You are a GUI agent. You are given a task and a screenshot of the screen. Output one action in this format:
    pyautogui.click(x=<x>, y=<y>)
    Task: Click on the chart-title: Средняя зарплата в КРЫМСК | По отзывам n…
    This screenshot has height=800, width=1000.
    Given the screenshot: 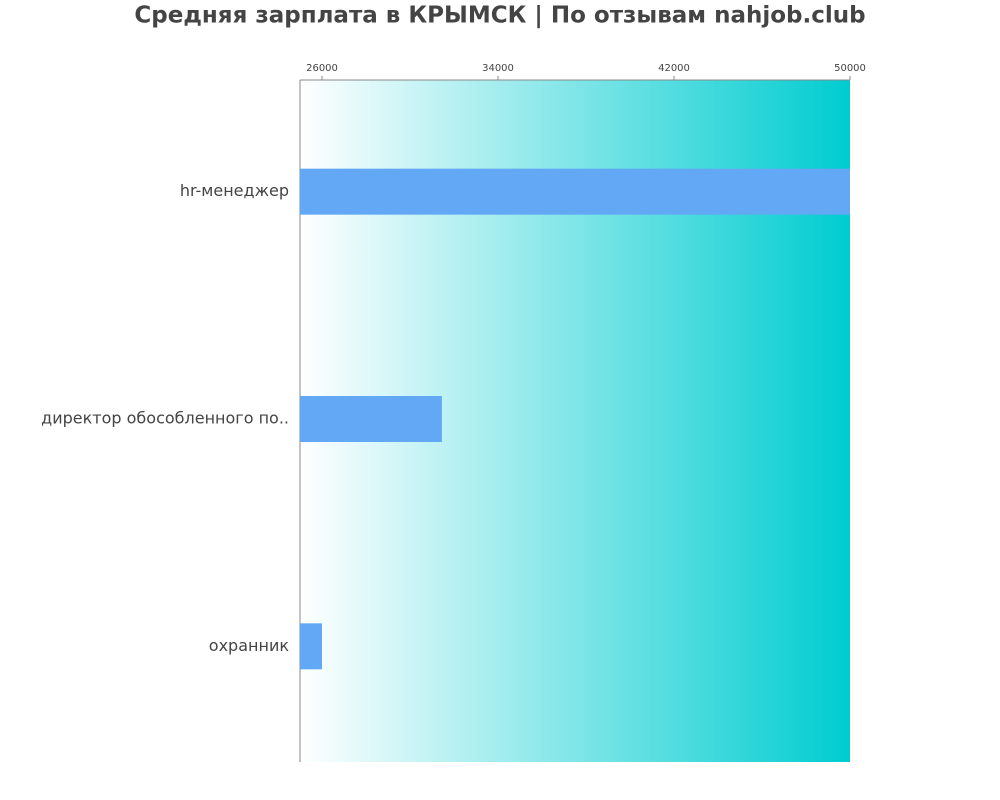 What is the action you would take?
    pyautogui.click(x=499, y=16)
    